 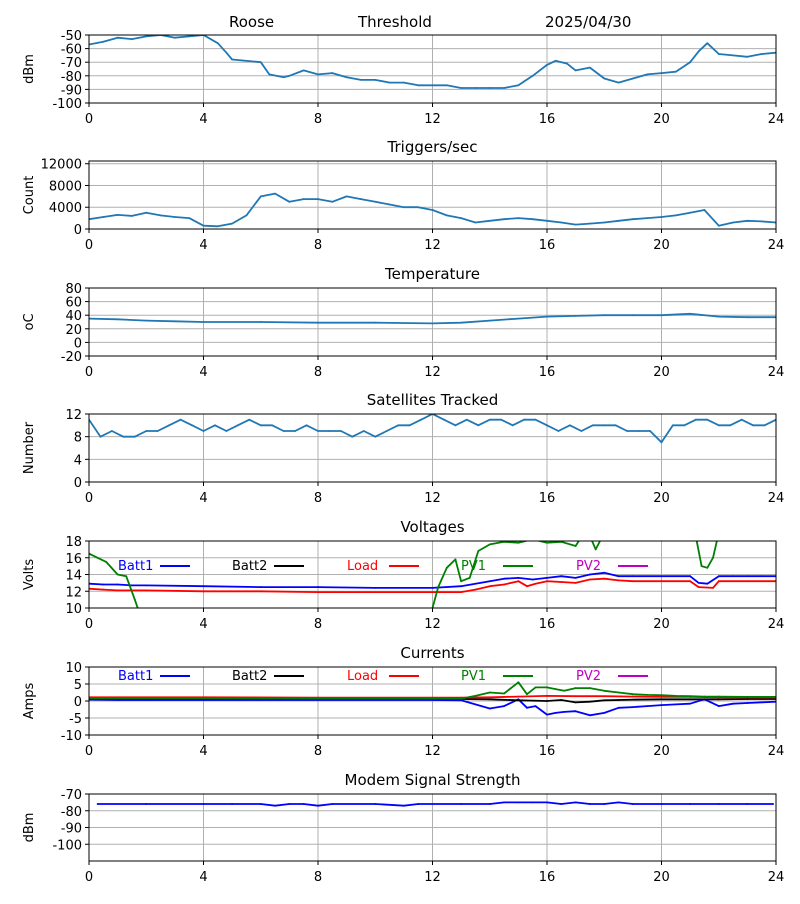 I want to click on y-tick-label: -10, so click(x=71, y=736).